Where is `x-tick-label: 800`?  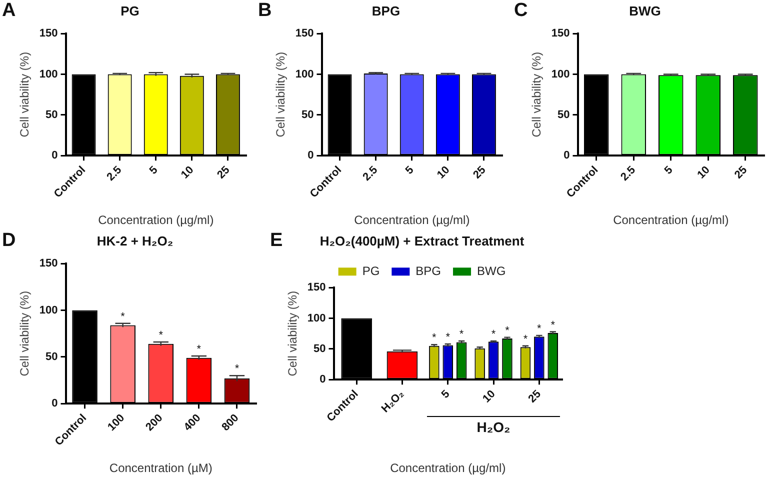 x-tick-label: 800 is located at coordinates (231, 423).